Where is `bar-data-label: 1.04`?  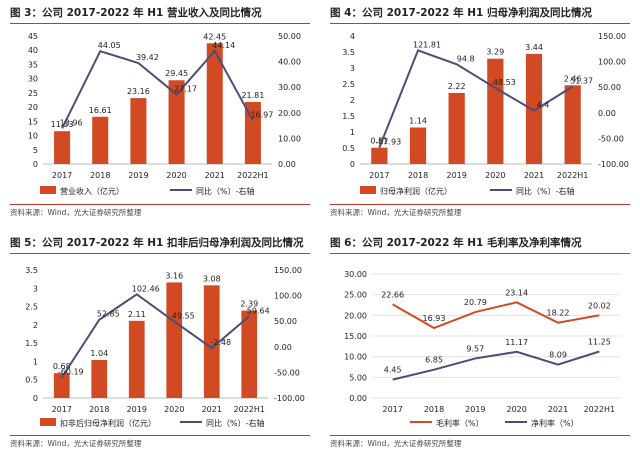
bar-data-label: 1.04 is located at coordinates (99, 353).